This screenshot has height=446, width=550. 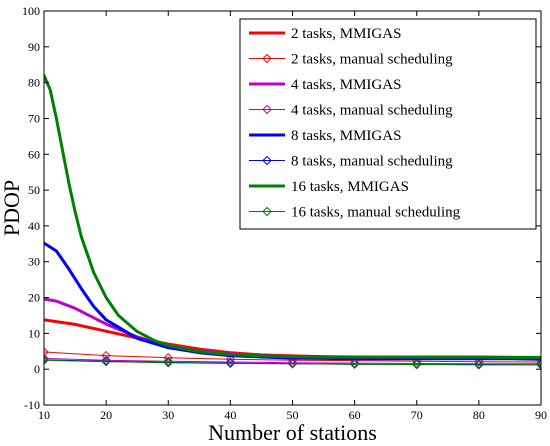 I want to click on y-tick-label: 40, so click(x=34, y=226).